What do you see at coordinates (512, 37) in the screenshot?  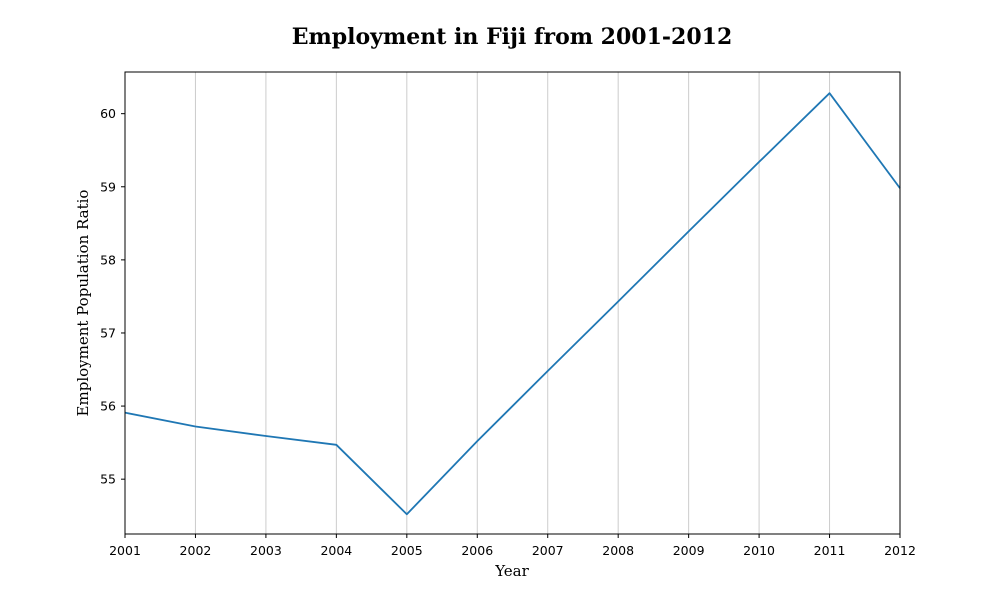 I see `chart-title: Employment in Fiji from 2001-2012` at bounding box center [512, 37].